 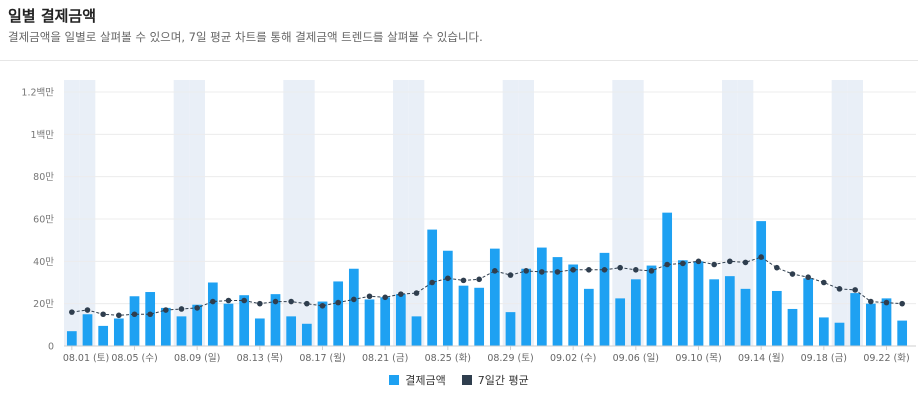 I want to click on header-divider, so click(x=459, y=60).